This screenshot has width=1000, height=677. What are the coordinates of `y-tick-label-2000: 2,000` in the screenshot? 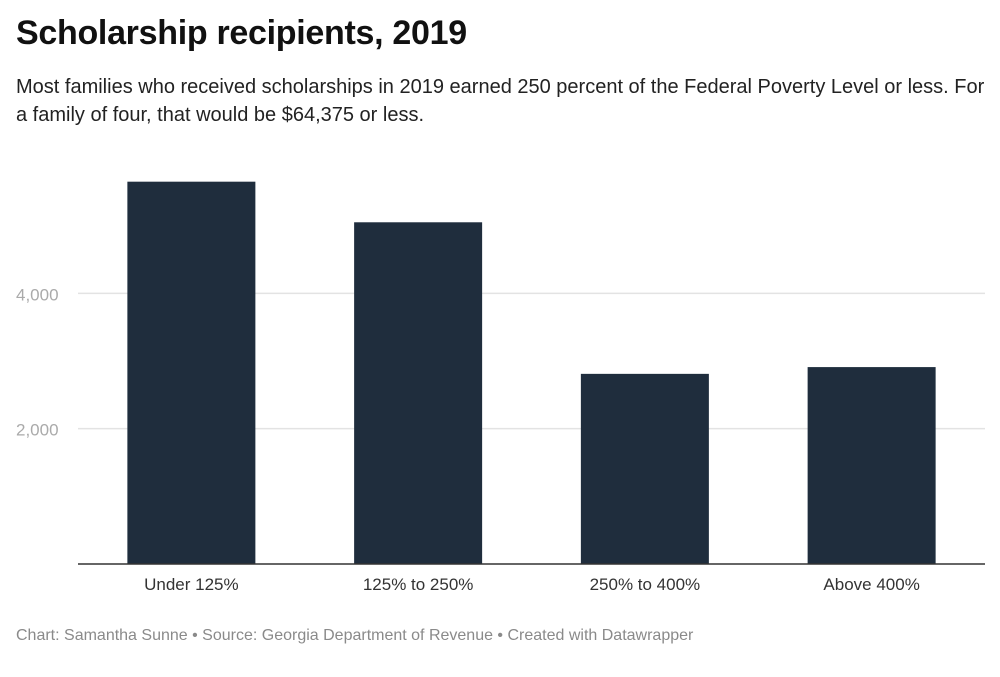 It's located at (37, 430).